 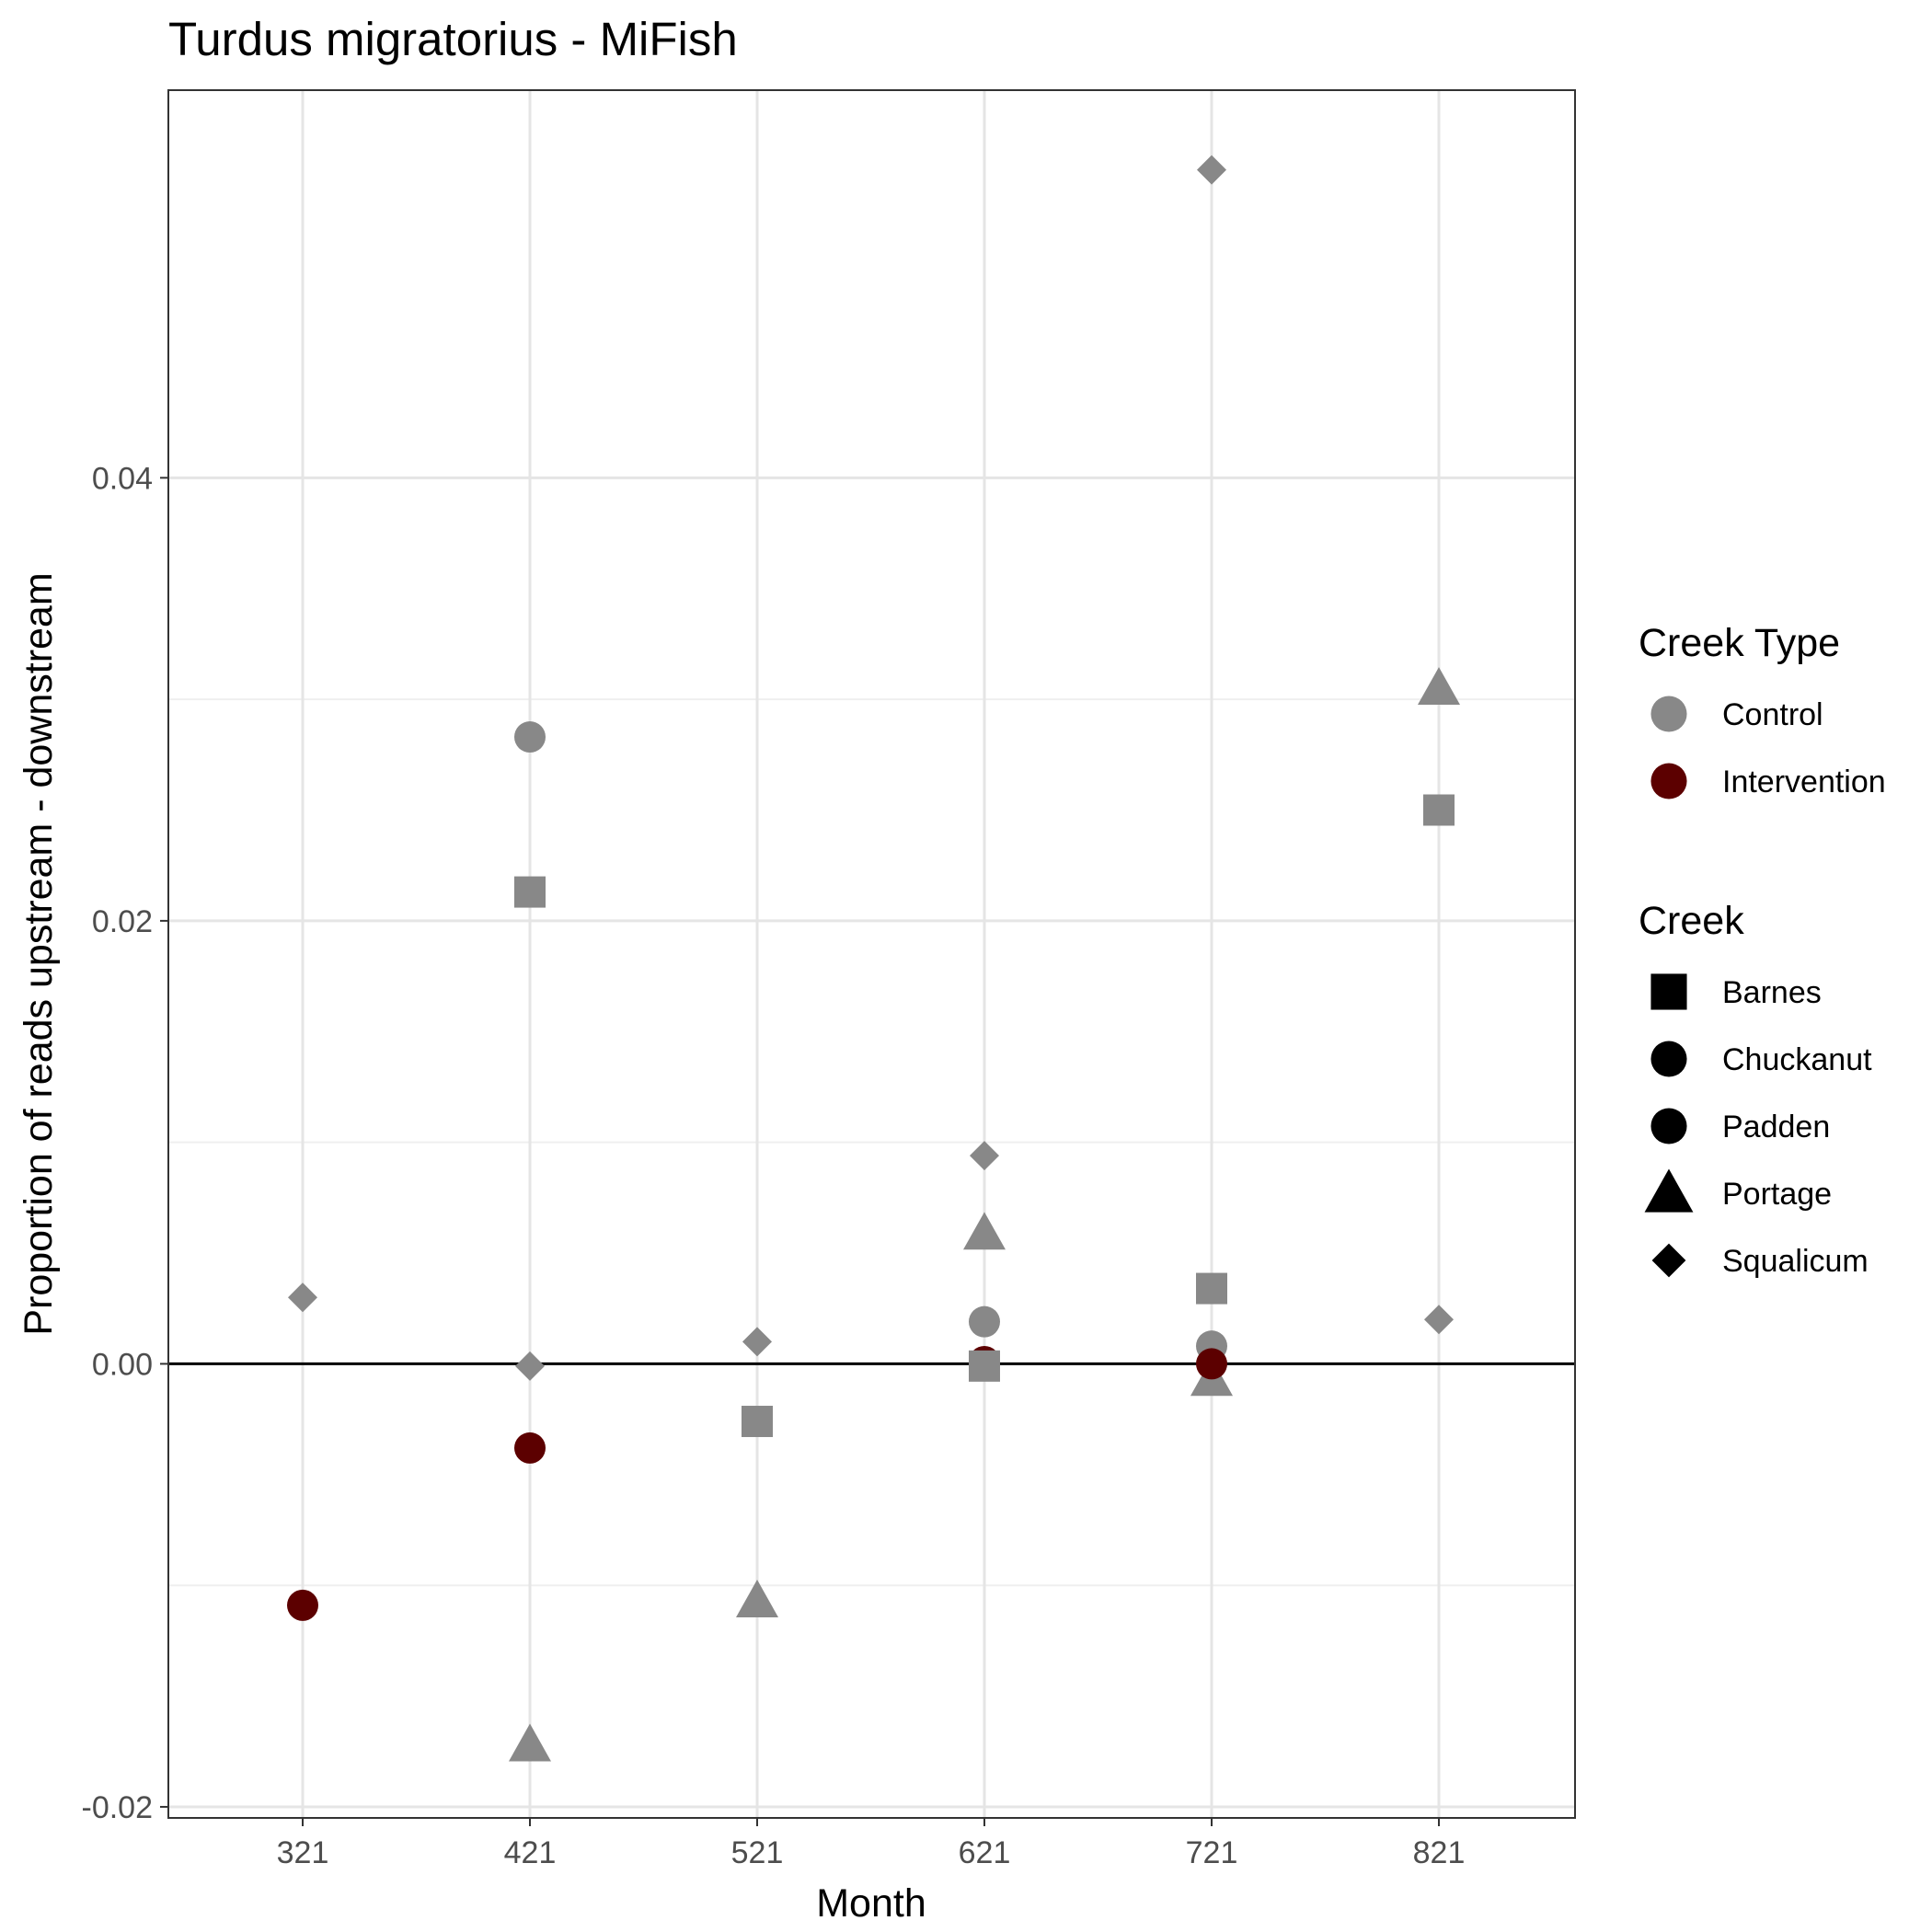 I want to click on legend-key-chuckanut, so click(x=1668, y=1059).